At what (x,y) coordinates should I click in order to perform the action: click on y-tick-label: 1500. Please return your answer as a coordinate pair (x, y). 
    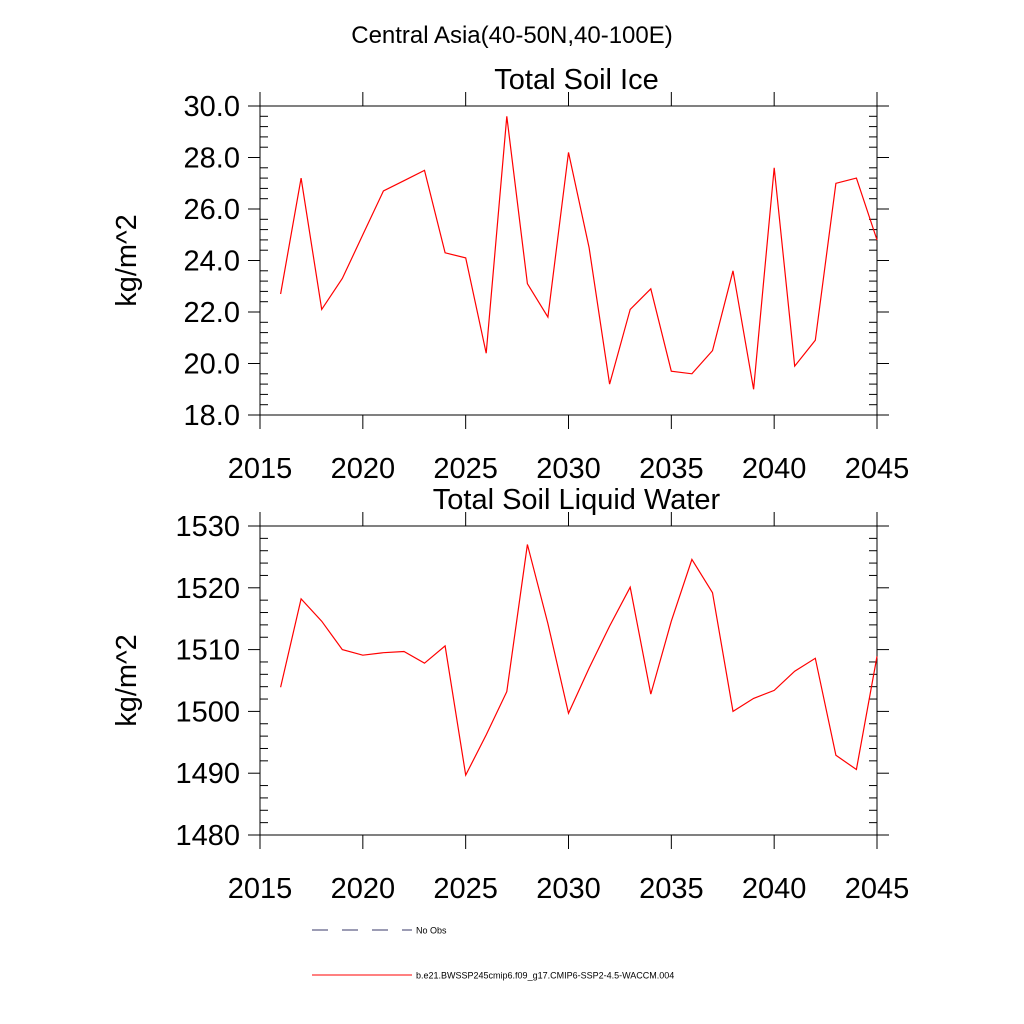
    Looking at the image, I should click on (207, 712).